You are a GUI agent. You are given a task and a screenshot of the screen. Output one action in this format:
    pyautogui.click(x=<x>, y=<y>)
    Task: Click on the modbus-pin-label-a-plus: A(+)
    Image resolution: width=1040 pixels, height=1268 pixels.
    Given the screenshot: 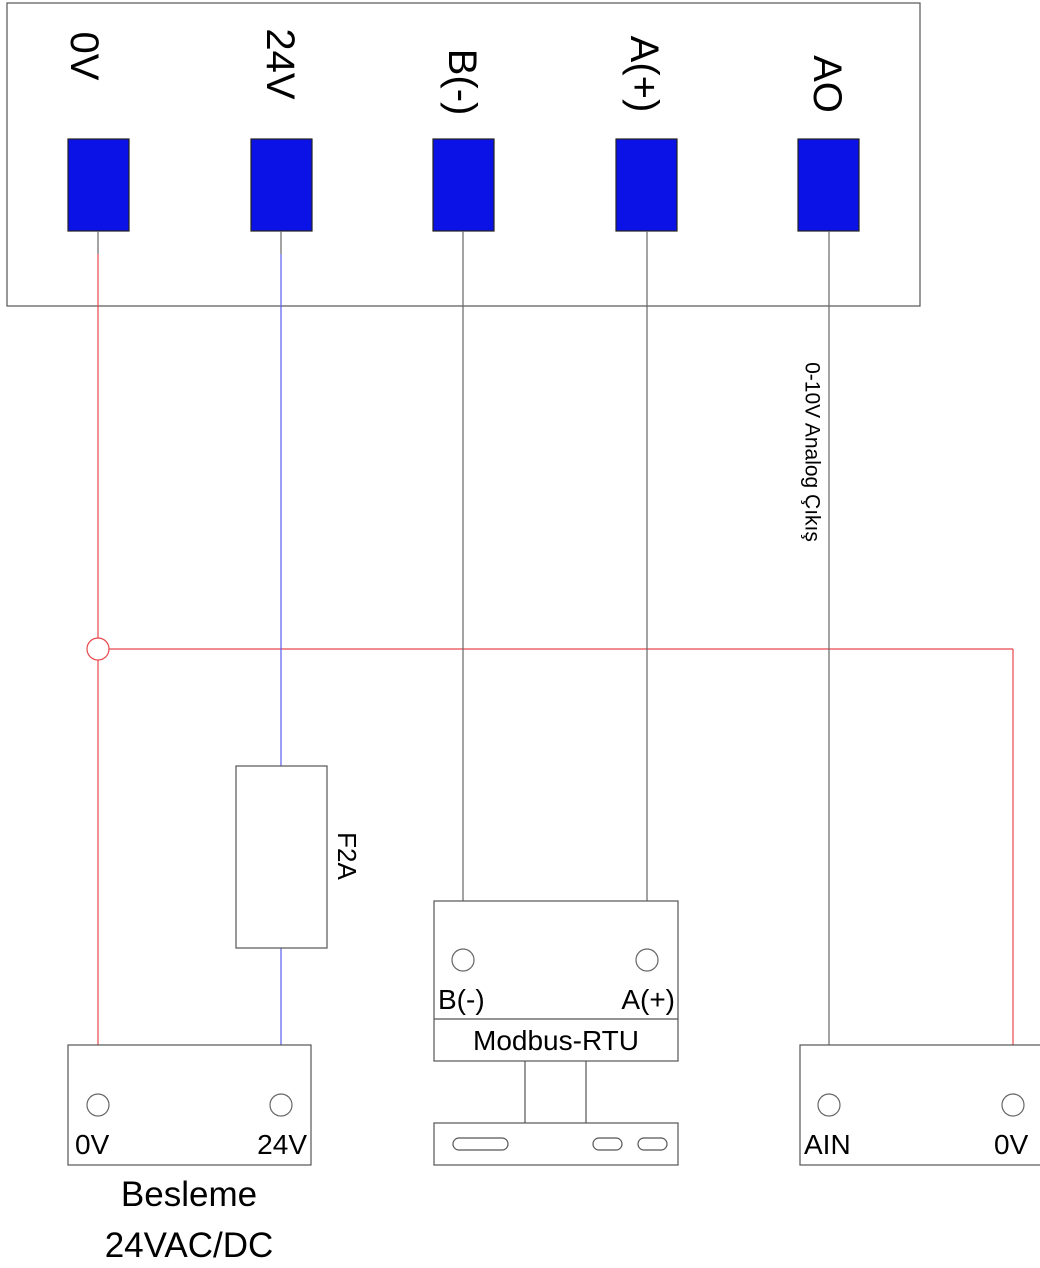 What is the action you would take?
    pyautogui.click(x=648, y=999)
    